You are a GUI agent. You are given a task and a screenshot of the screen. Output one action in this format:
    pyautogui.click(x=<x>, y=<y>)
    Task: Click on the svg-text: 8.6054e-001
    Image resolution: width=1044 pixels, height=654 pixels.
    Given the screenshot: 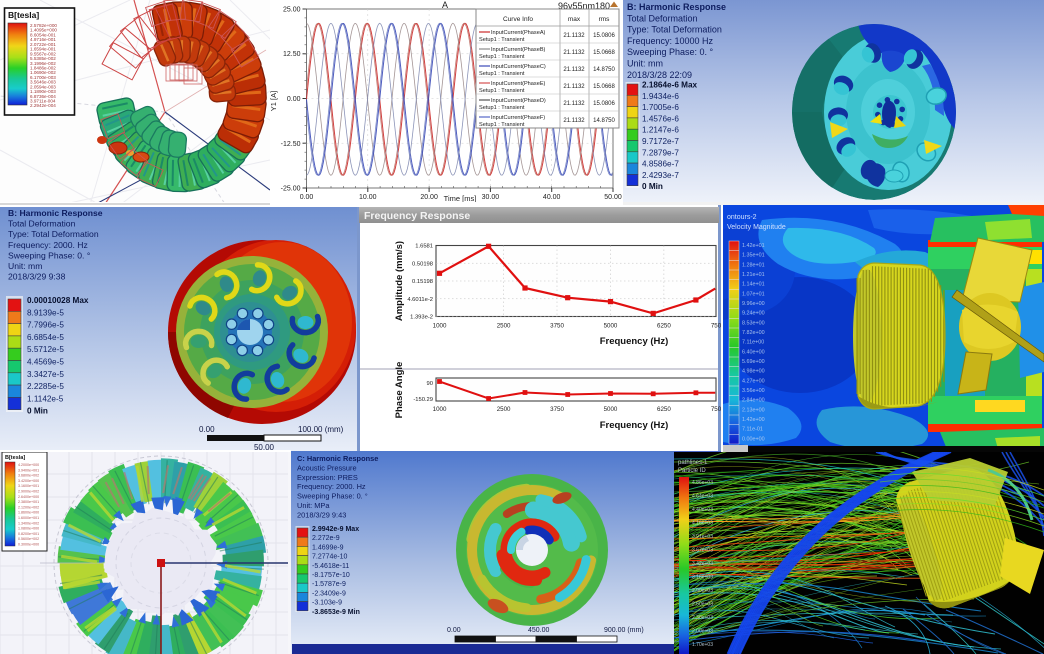 What is the action you would take?
    pyautogui.click(x=43, y=34)
    